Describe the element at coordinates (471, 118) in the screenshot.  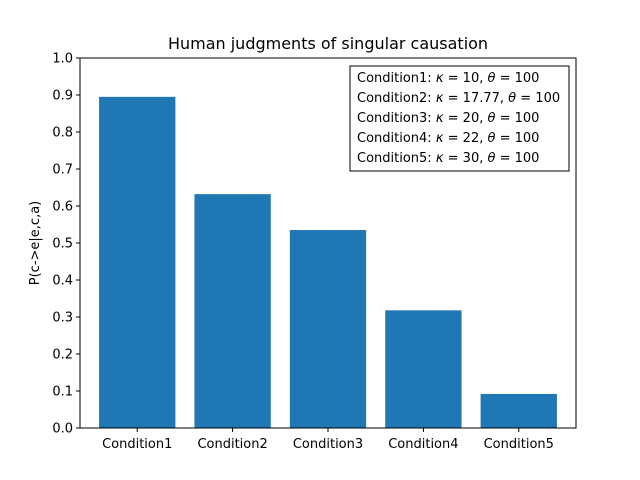
I see `kappa-value: 20` at that location.